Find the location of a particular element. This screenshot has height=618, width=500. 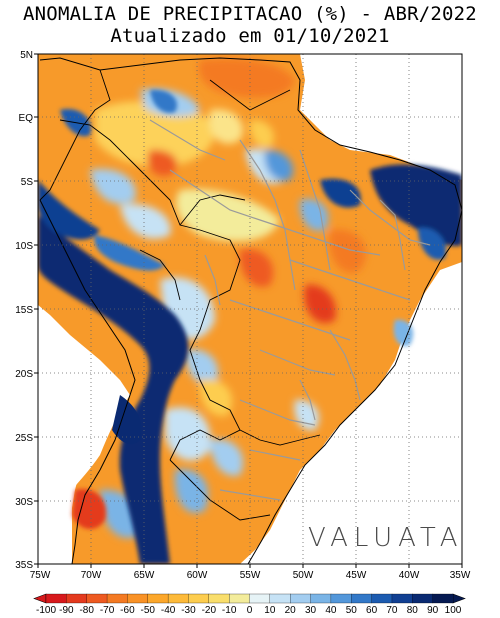

lon-label: 50W is located at coordinates (303, 575).